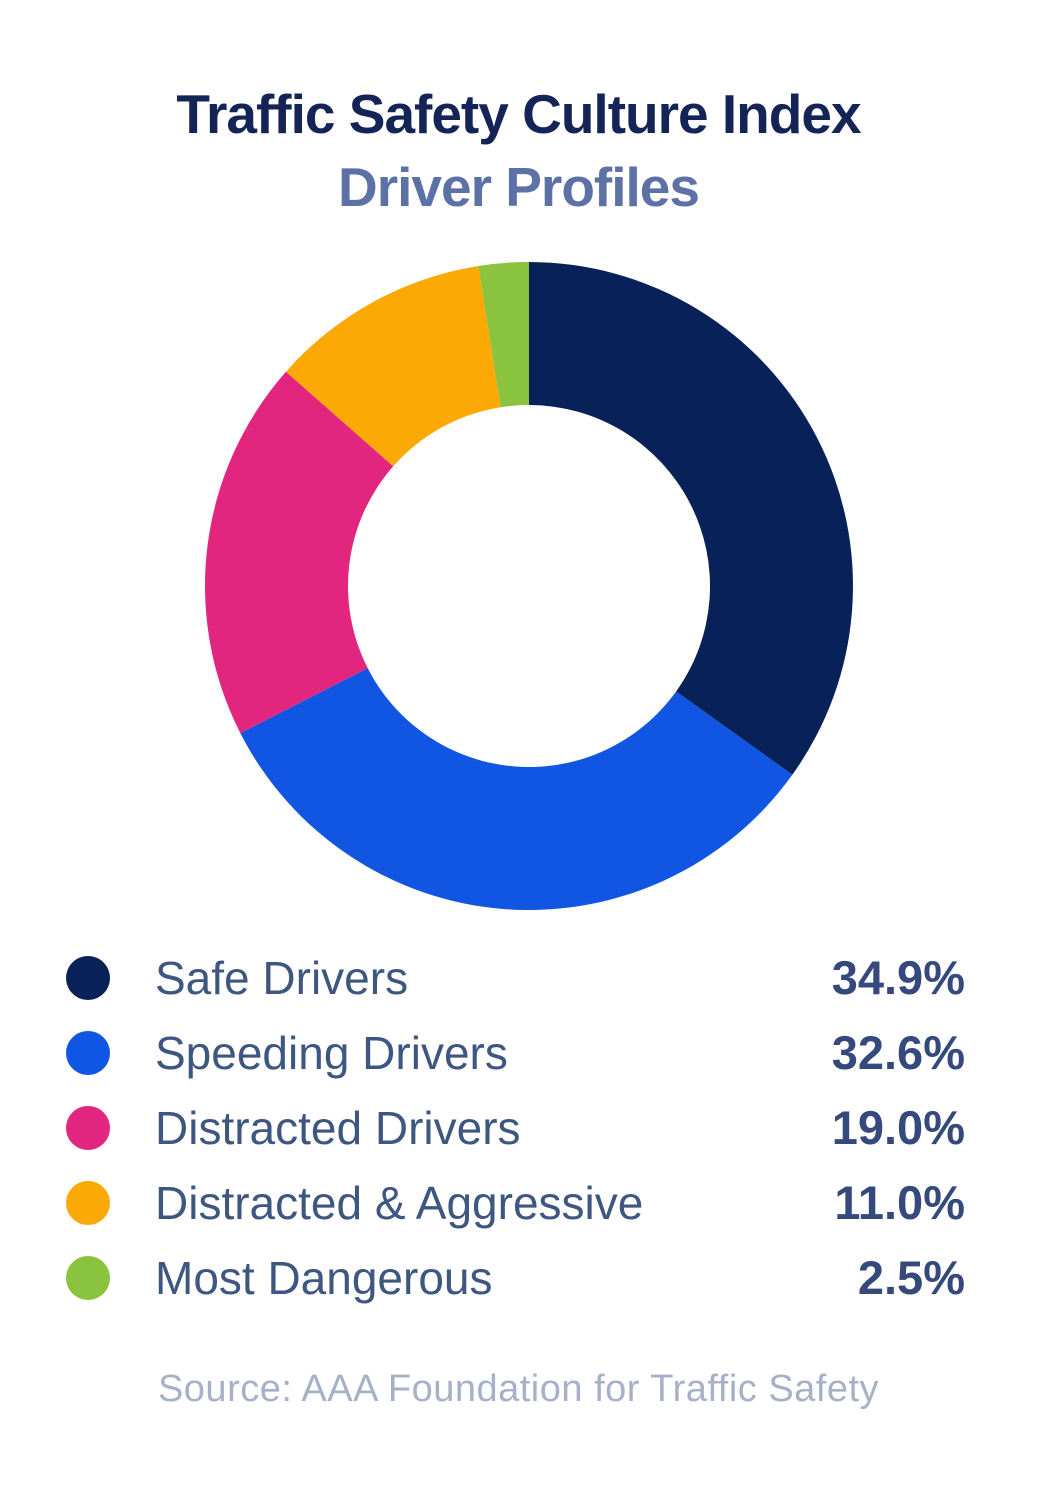 Image resolution: width=1037 pixels, height=1486 pixels. I want to click on page-title: Traffic Safety Culture Index, so click(518, 114).